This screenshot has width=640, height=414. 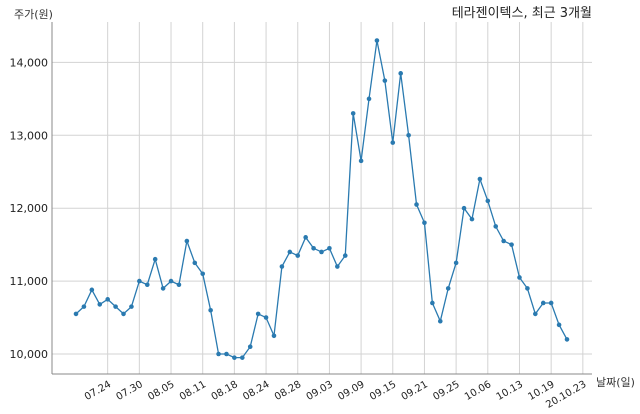 I want to click on x-tick-label: 08.18, so click(x=225, y=391).